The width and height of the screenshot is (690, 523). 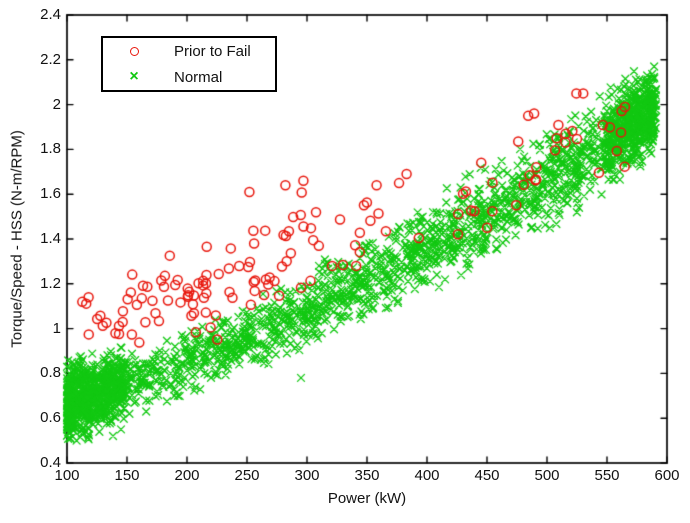 I want to click on y-tick-label: 2.2, so click(x=50, y=59).